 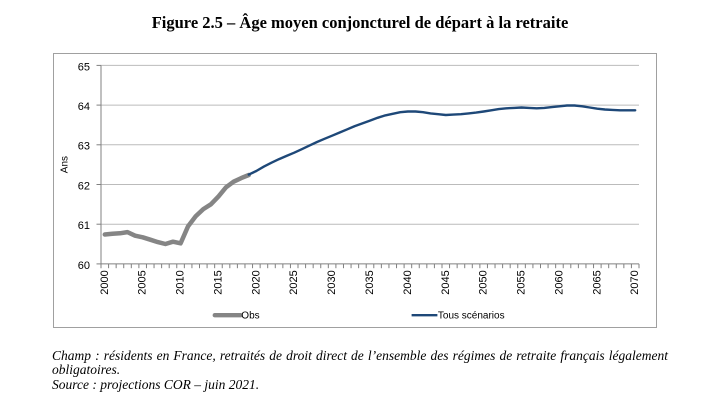 I want to click on svg-text: 2035, so click(x=370, y=282).